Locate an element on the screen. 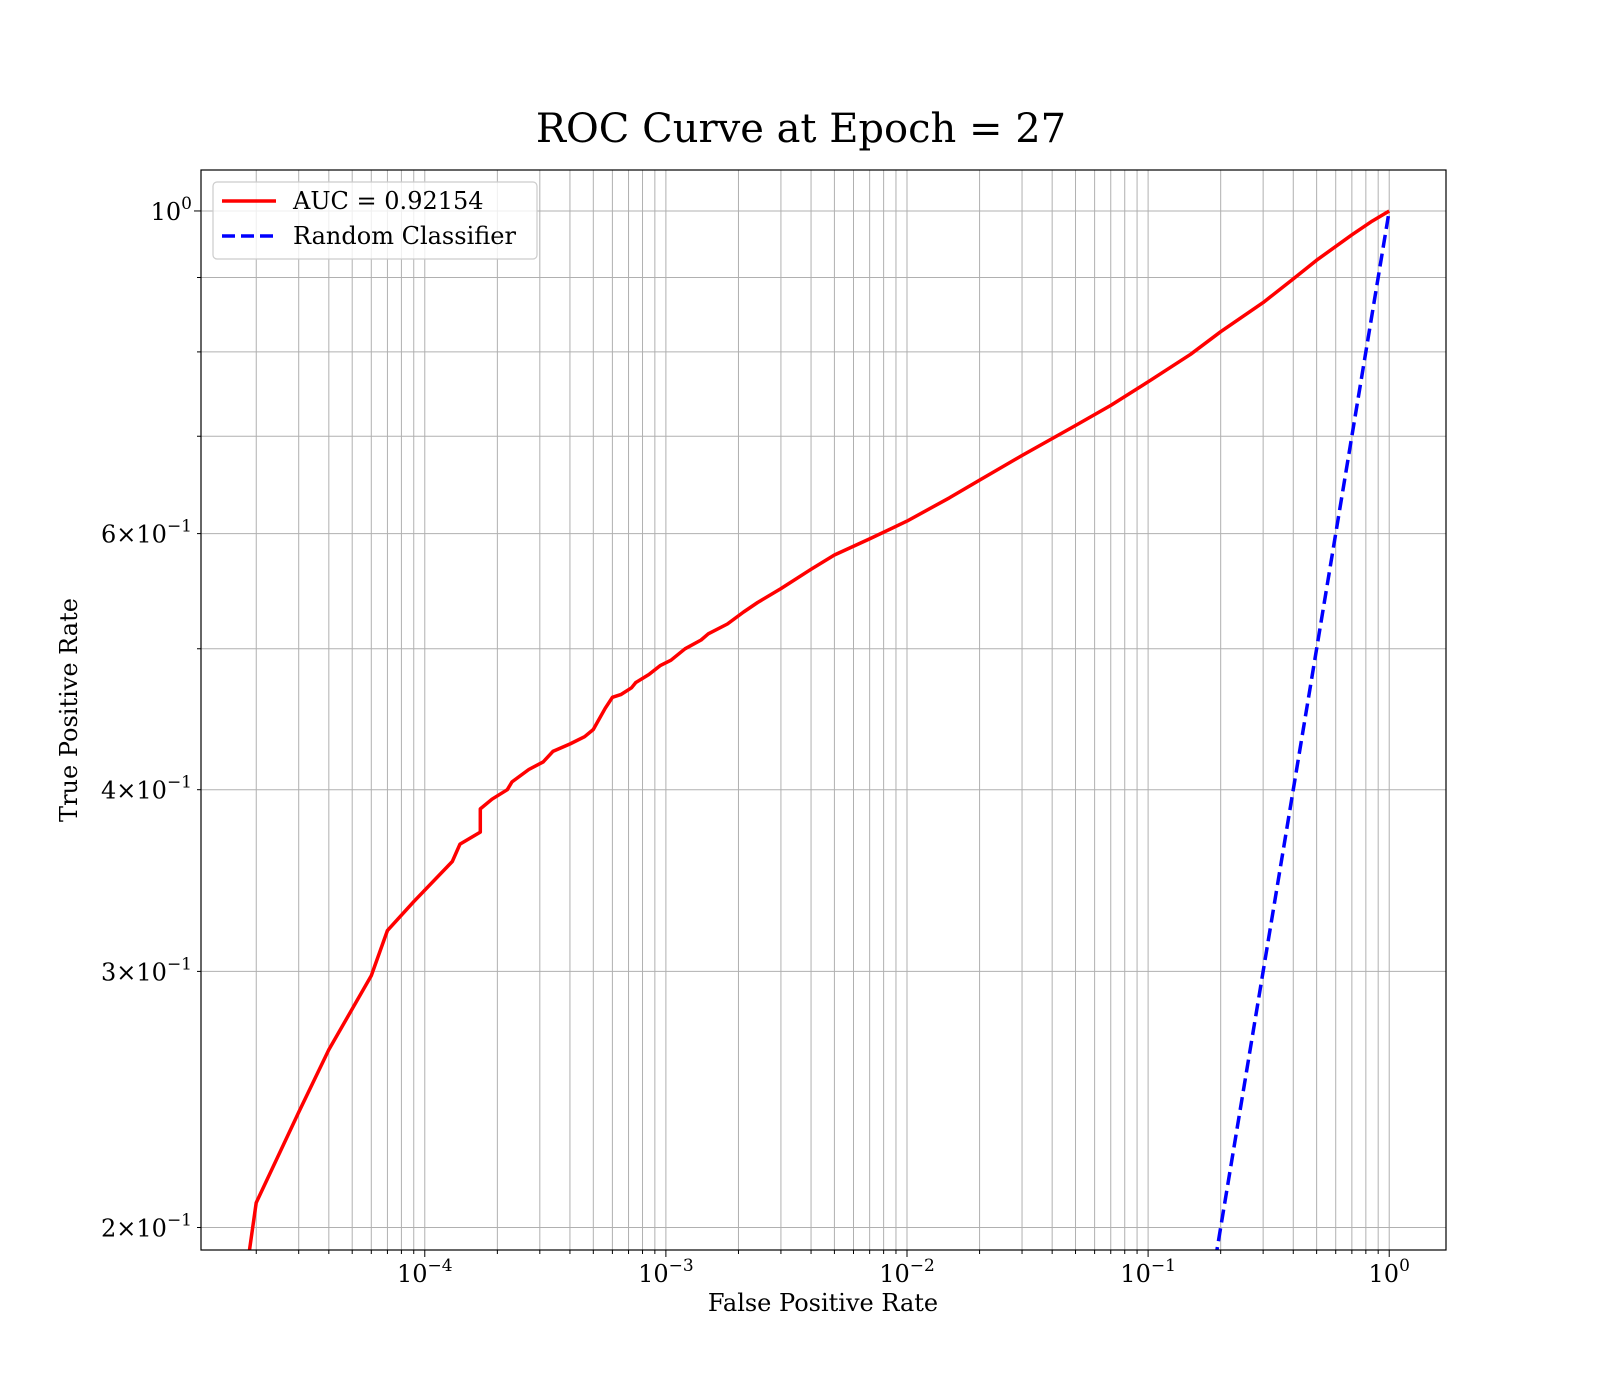 The height and width of the screenshot is (1400, 1600). x-tick-label: 10⁻³ is located at coordinates (666, 1272).